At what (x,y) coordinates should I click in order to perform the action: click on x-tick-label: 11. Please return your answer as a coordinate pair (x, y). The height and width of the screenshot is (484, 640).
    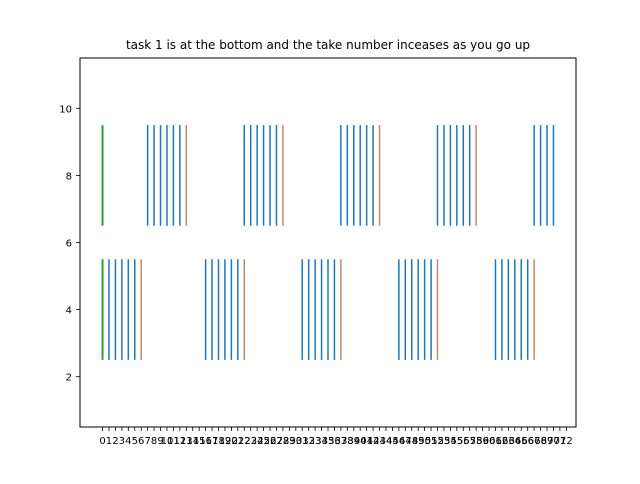
    Looking at the image, I should click on (173, 441).